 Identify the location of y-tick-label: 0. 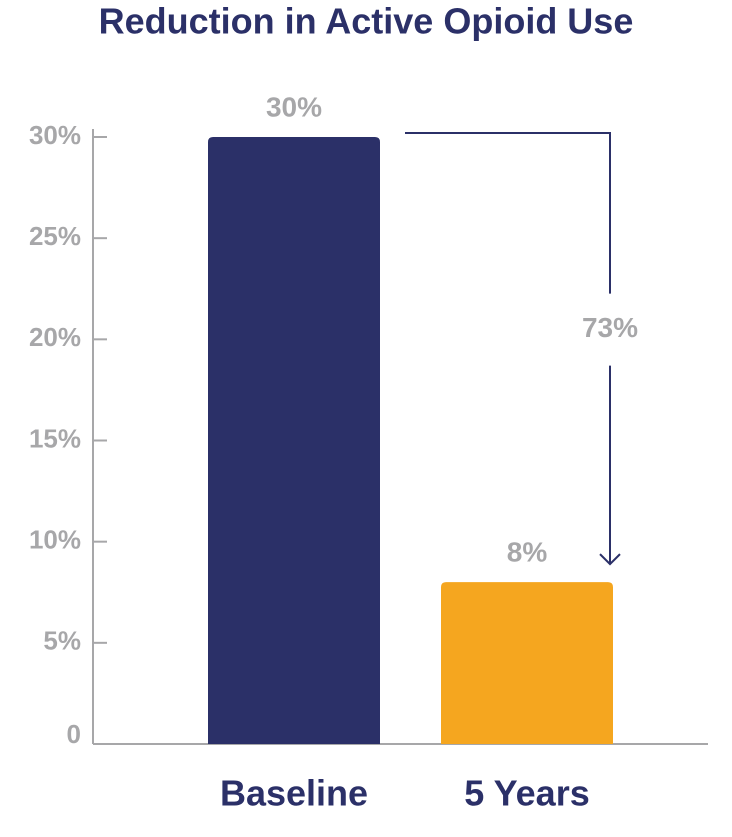
(74, 734).